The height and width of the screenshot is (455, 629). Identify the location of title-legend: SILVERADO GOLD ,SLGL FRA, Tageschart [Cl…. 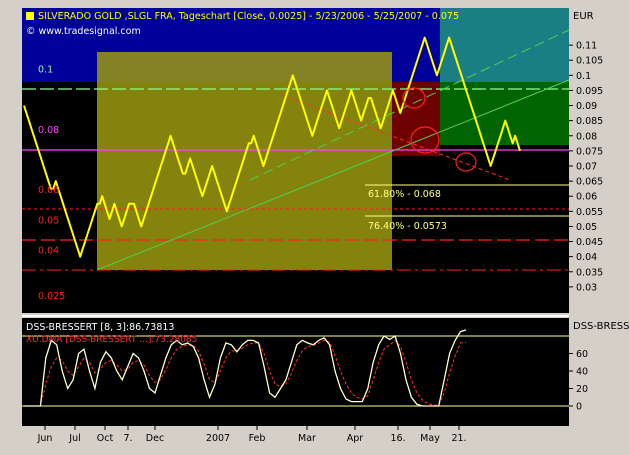
(242, 24).